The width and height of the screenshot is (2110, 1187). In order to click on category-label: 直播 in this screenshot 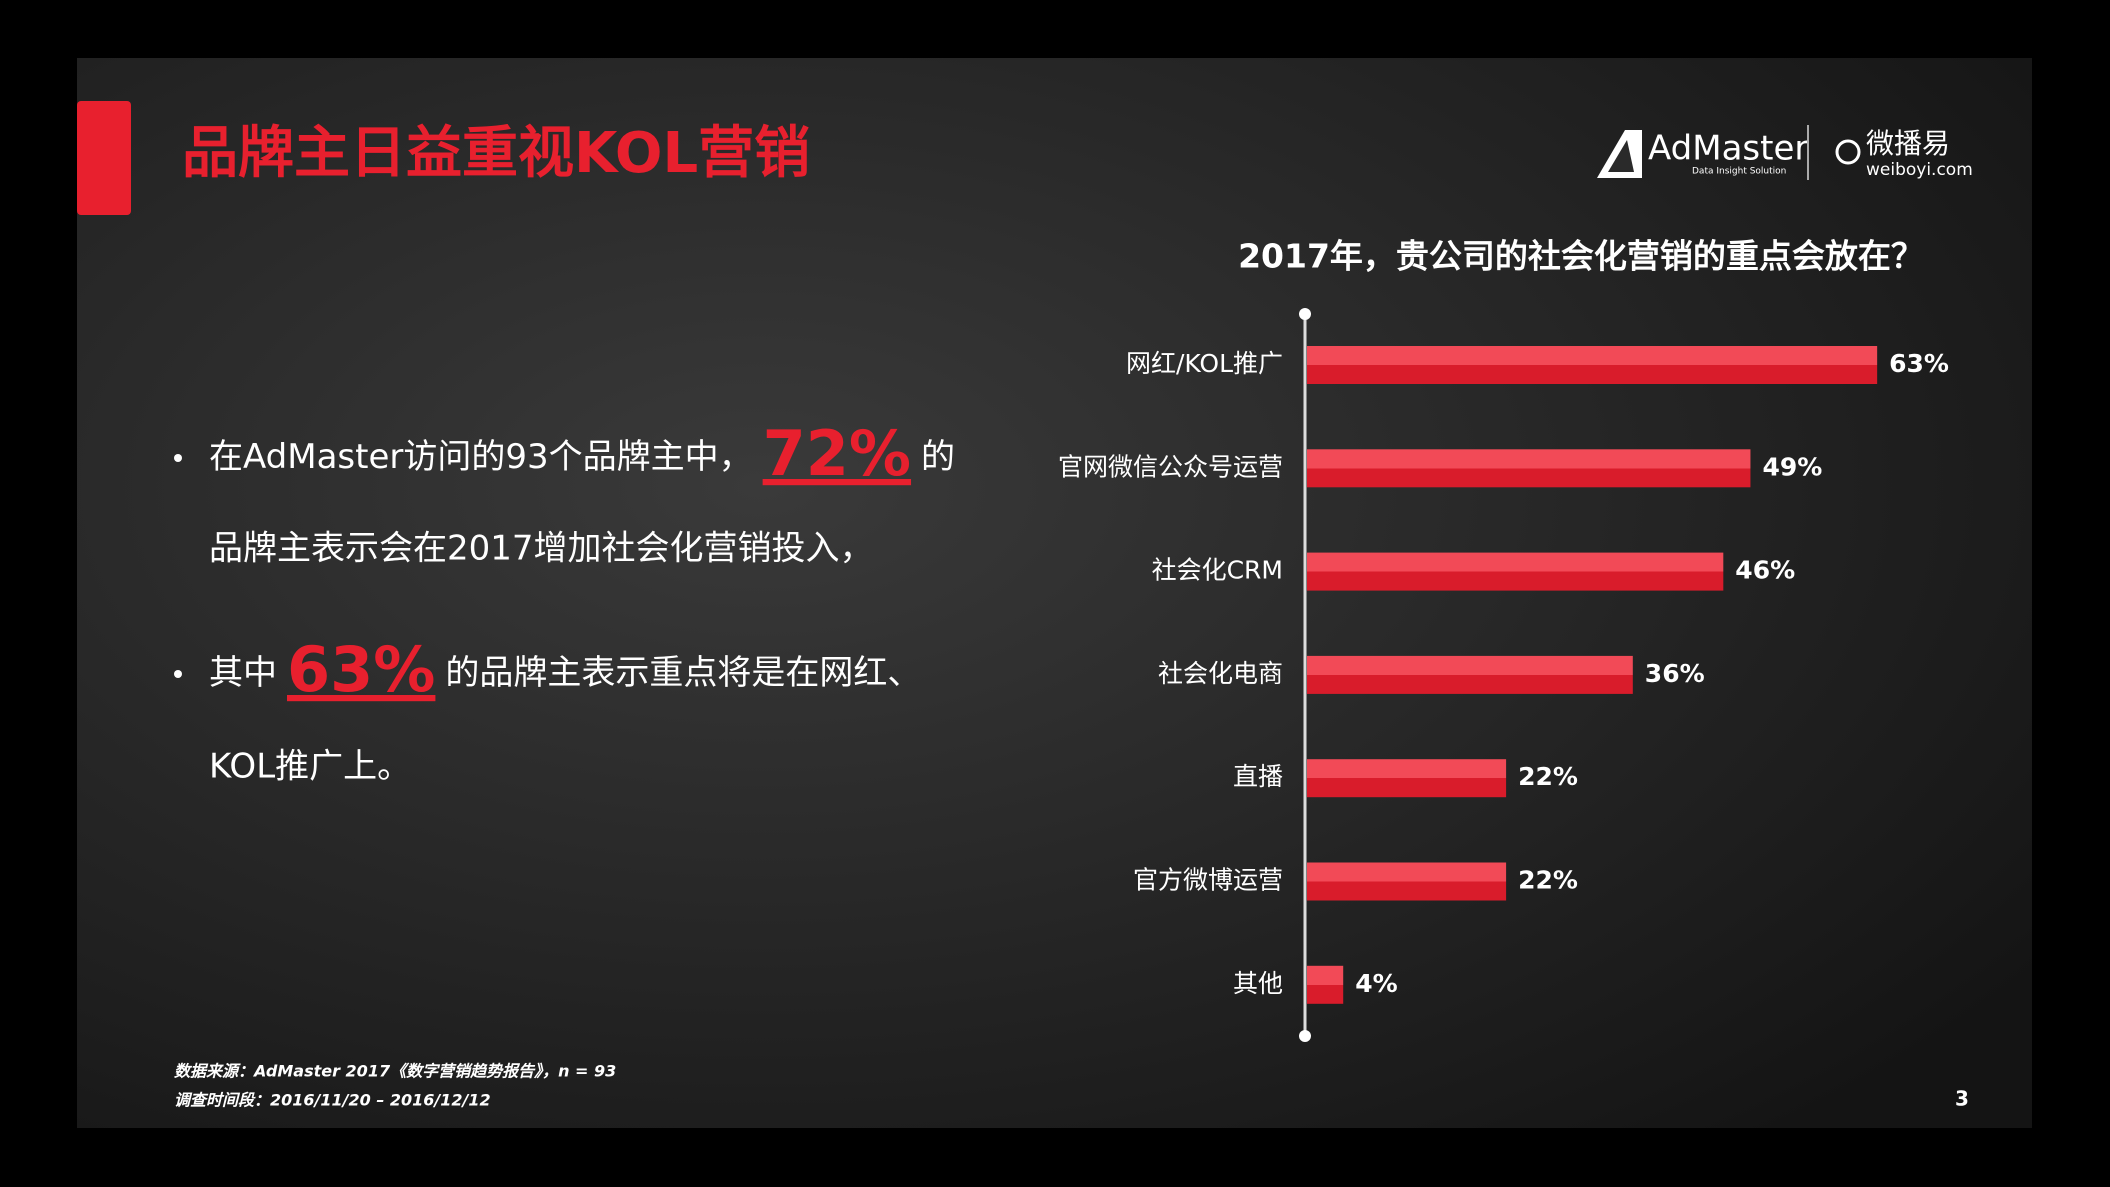, I will do `click(1258, 776)`.